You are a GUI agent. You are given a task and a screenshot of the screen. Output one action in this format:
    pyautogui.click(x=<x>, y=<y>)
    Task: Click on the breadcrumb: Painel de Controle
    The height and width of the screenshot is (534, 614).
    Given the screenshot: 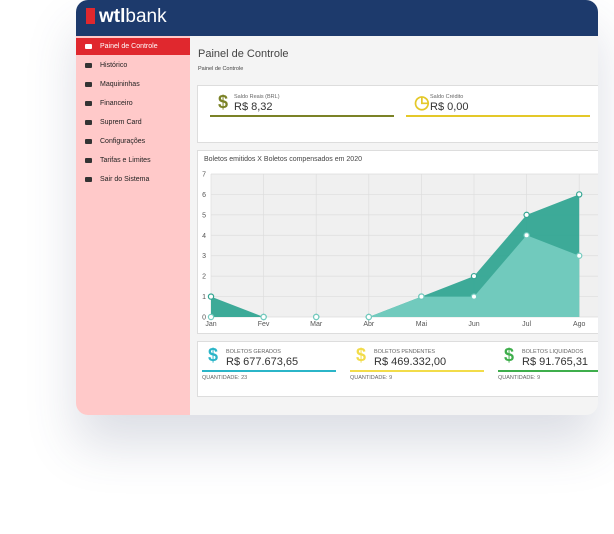 What is the action you would take?
    pyautogui.click(x=221, y=69)
    